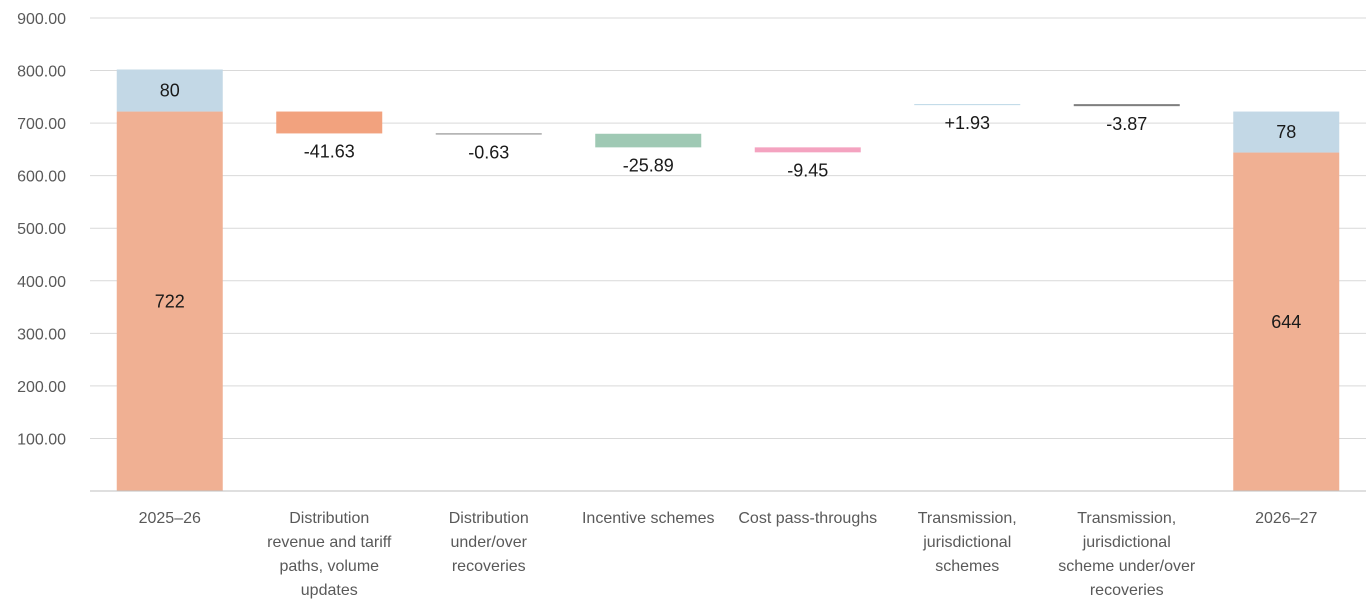 The width and height of the screenshot is (1372, 599). Describe the element at coordinates (170, 518) in the screenshot. I see `x-category-label: 2025–26` at that location.